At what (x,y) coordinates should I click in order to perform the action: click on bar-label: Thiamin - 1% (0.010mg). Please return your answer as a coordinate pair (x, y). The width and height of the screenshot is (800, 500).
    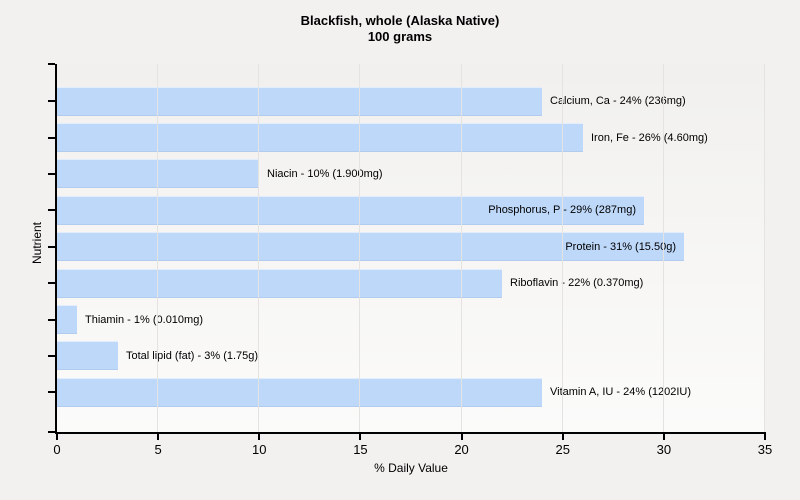
    Looking at the image, I should click on (144, 319).